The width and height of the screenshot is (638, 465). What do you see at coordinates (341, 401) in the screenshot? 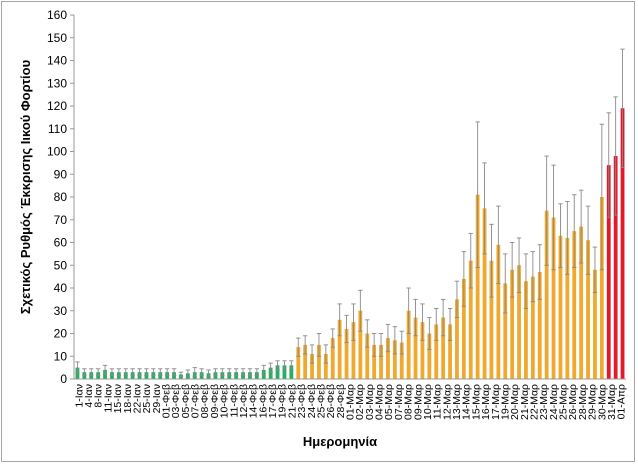
I see `x-tick-label: 28-Φεβ` at bounding box center [341, 401].